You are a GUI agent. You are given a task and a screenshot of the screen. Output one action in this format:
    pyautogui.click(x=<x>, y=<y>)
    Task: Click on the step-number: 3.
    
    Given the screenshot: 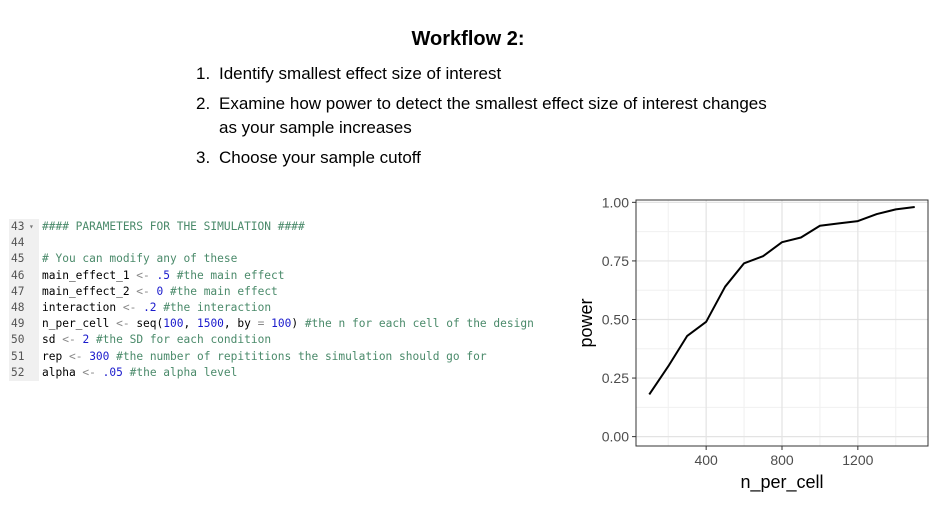 What is the action you would take?
    pyautogui.click(x=203, y=157)
    